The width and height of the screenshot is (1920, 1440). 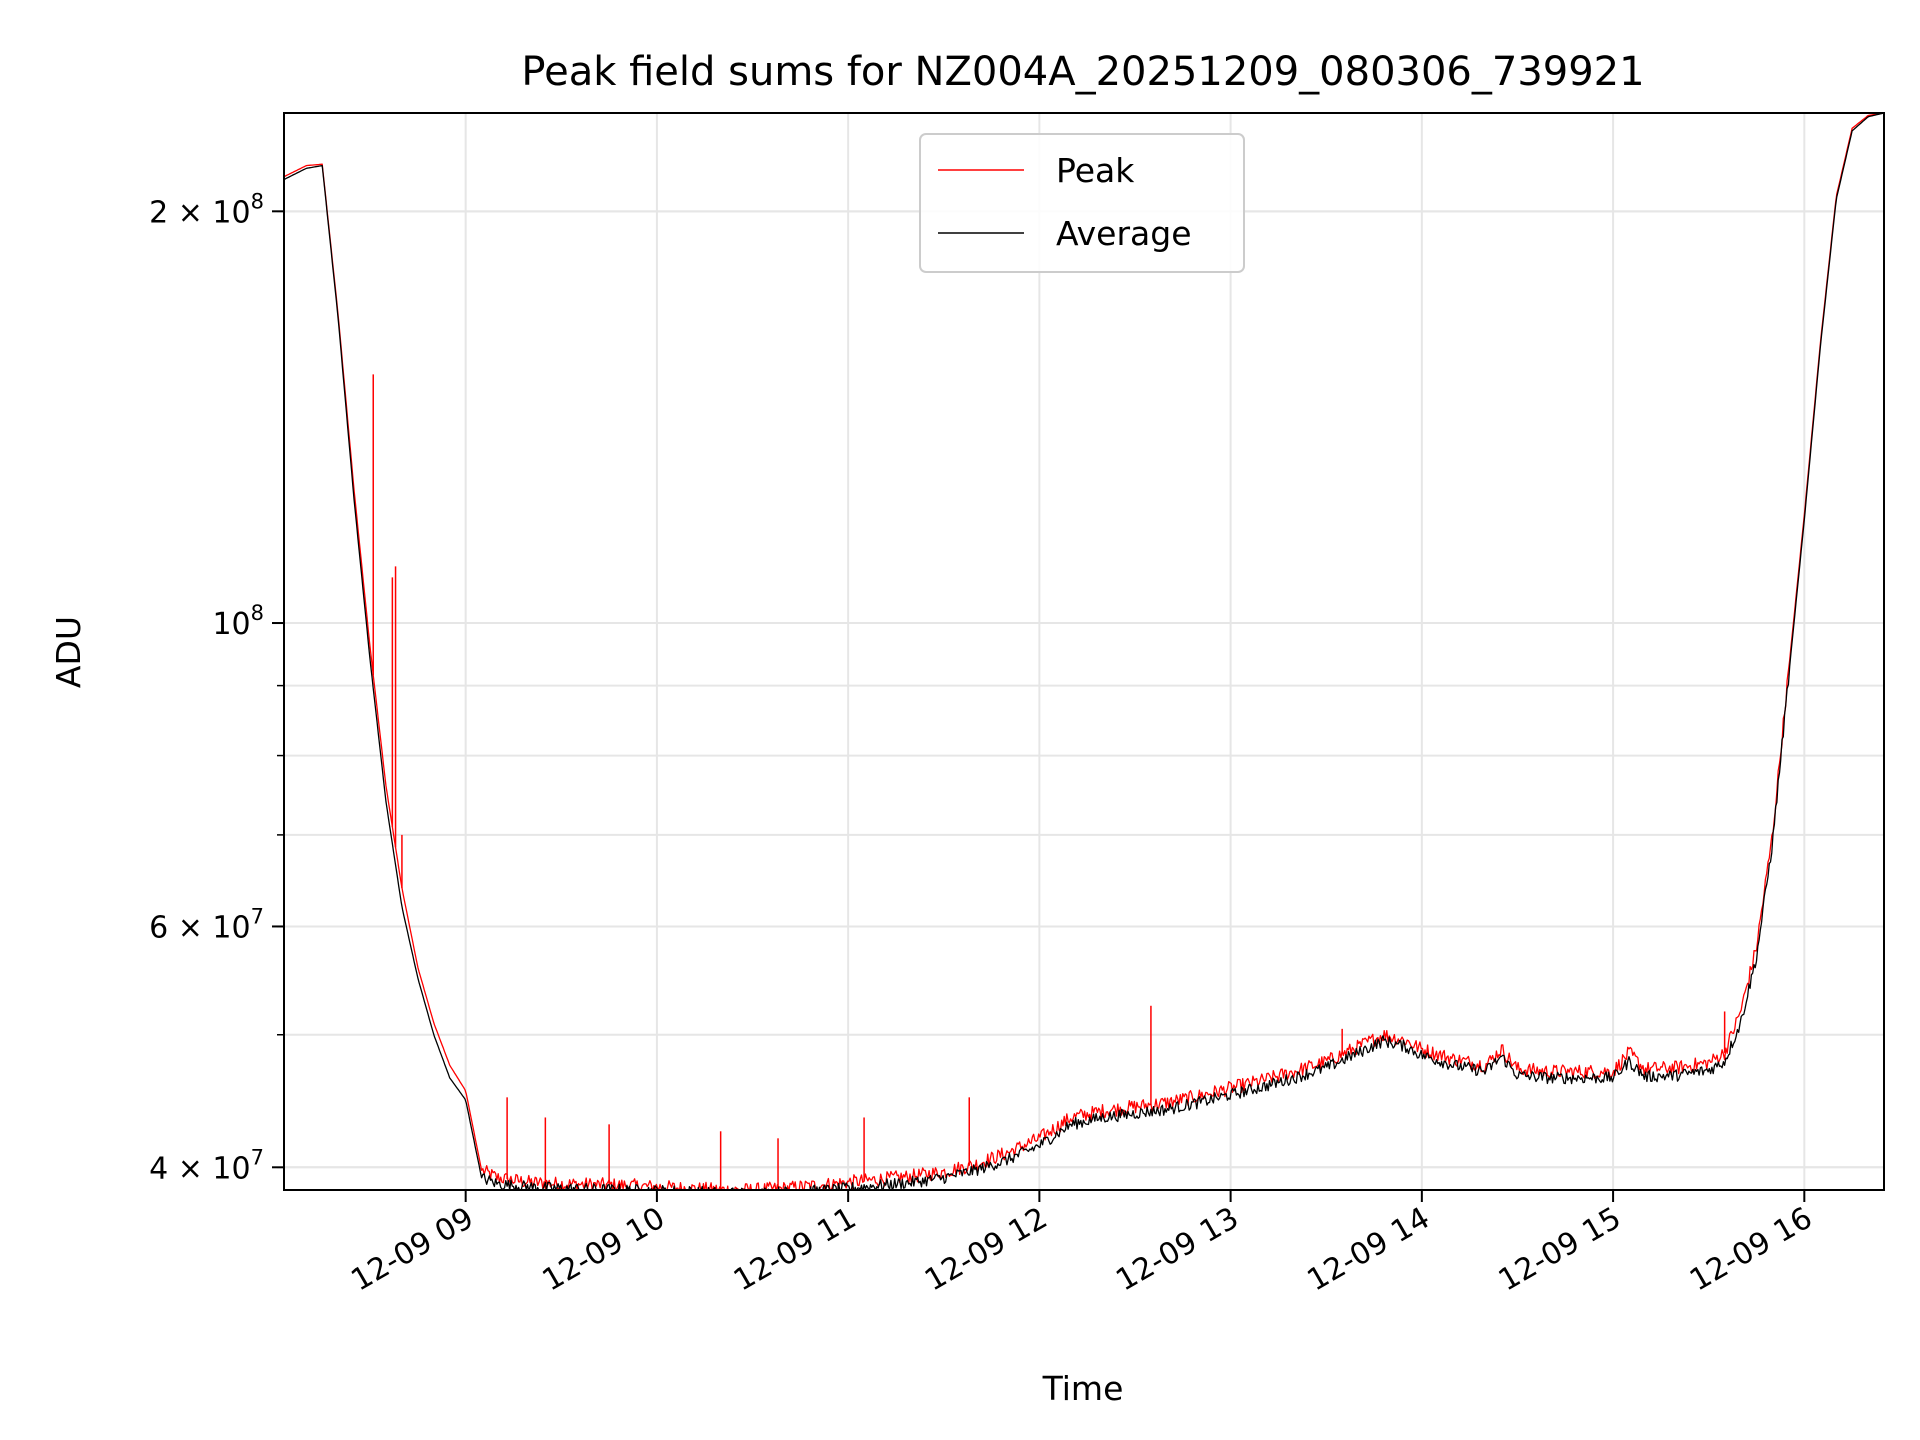 I want to click on legend-box, so click(x=1082, y=203).